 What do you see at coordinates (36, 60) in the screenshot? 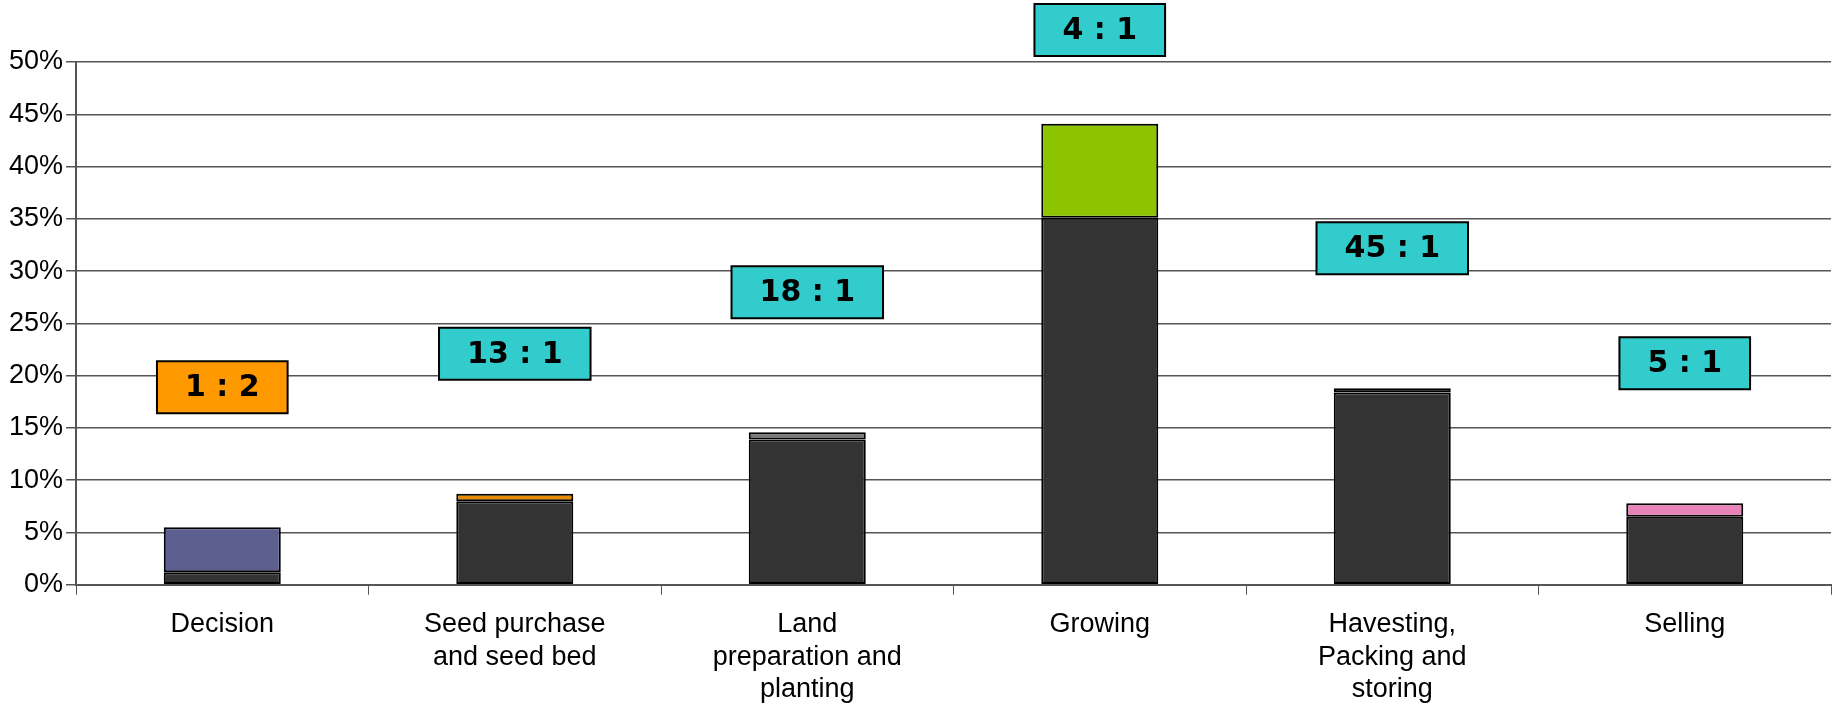
I see `y-tick-label: 50%` at bounding box center [36, 60].